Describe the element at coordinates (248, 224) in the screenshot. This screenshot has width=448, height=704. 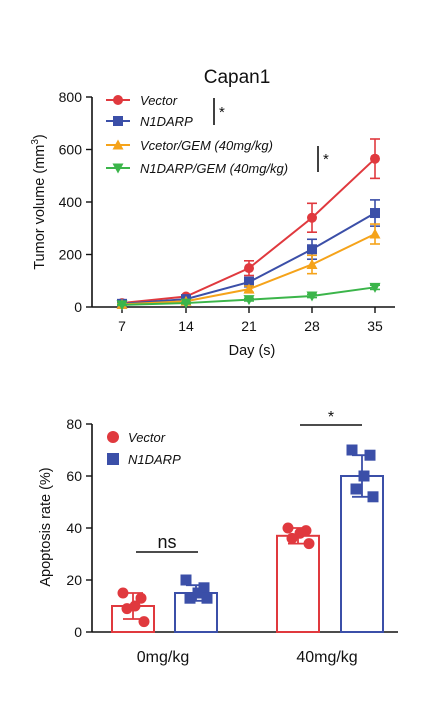
I see `series-group` at that location.